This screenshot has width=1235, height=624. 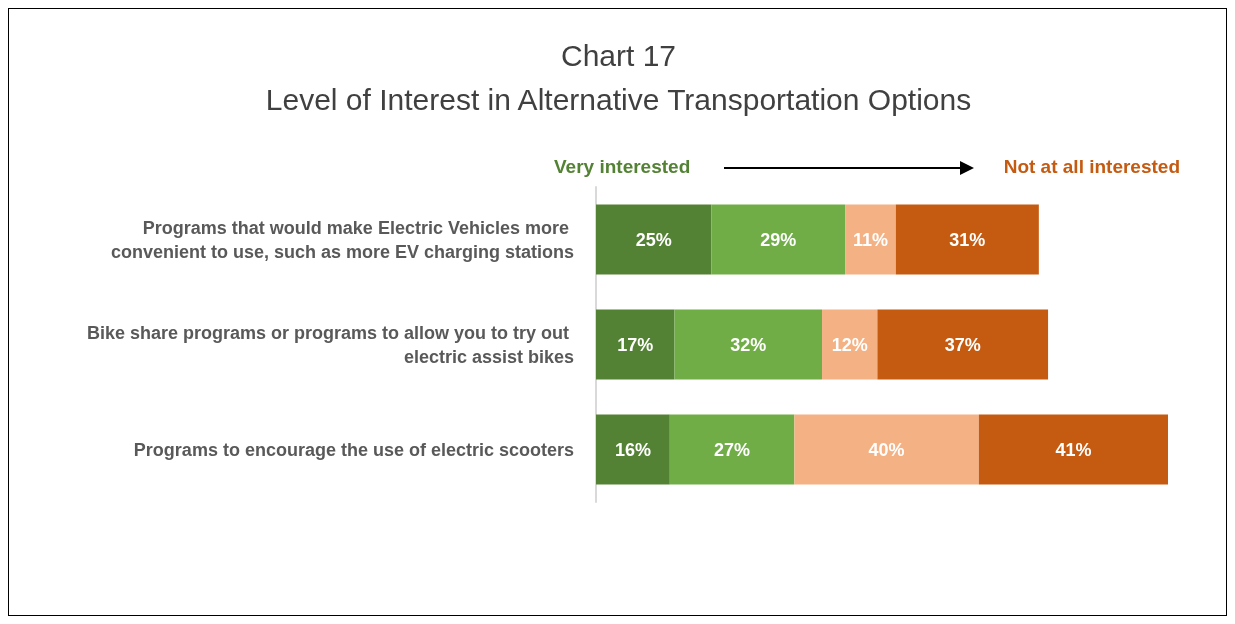 I want to click on data-label: 11%, so click(x=870, y=239).